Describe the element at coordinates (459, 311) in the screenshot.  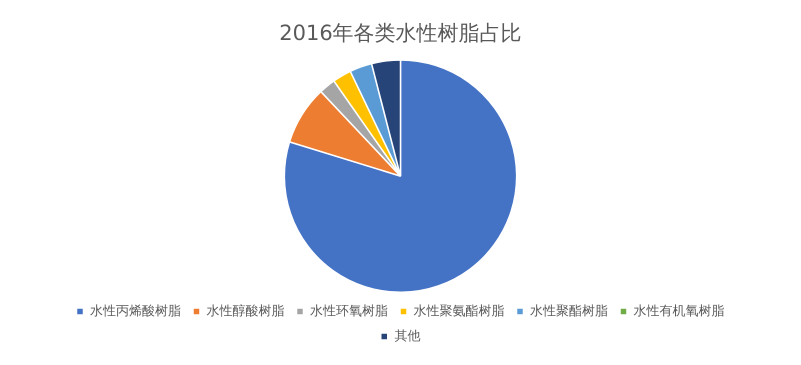
I see `legend-label: 水性聚氨酯树脂` at that location.